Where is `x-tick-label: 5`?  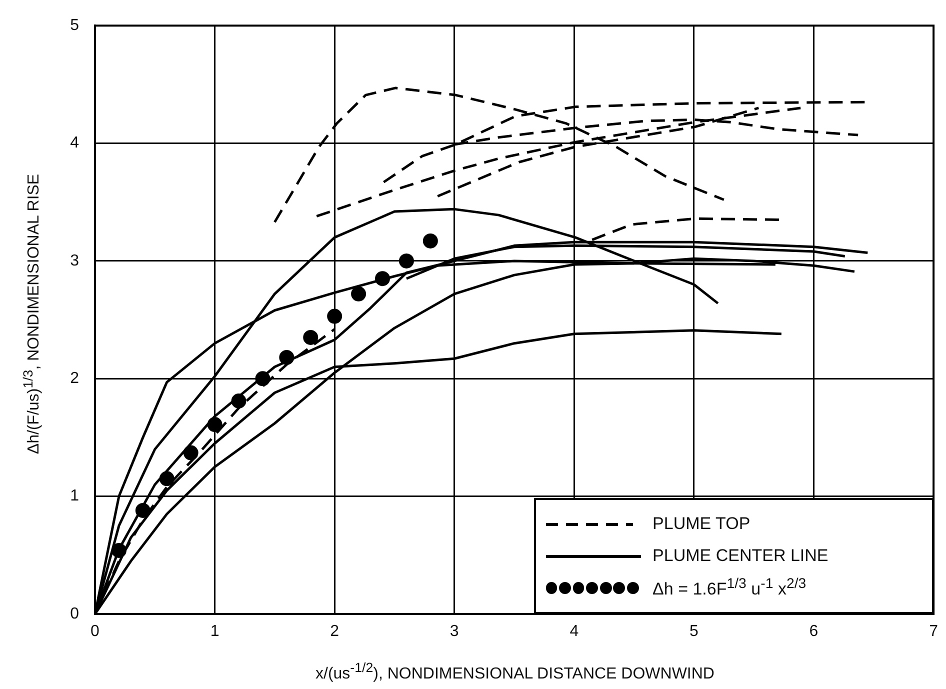
x-tick-label: 5 is located at coordinates (694, 631).